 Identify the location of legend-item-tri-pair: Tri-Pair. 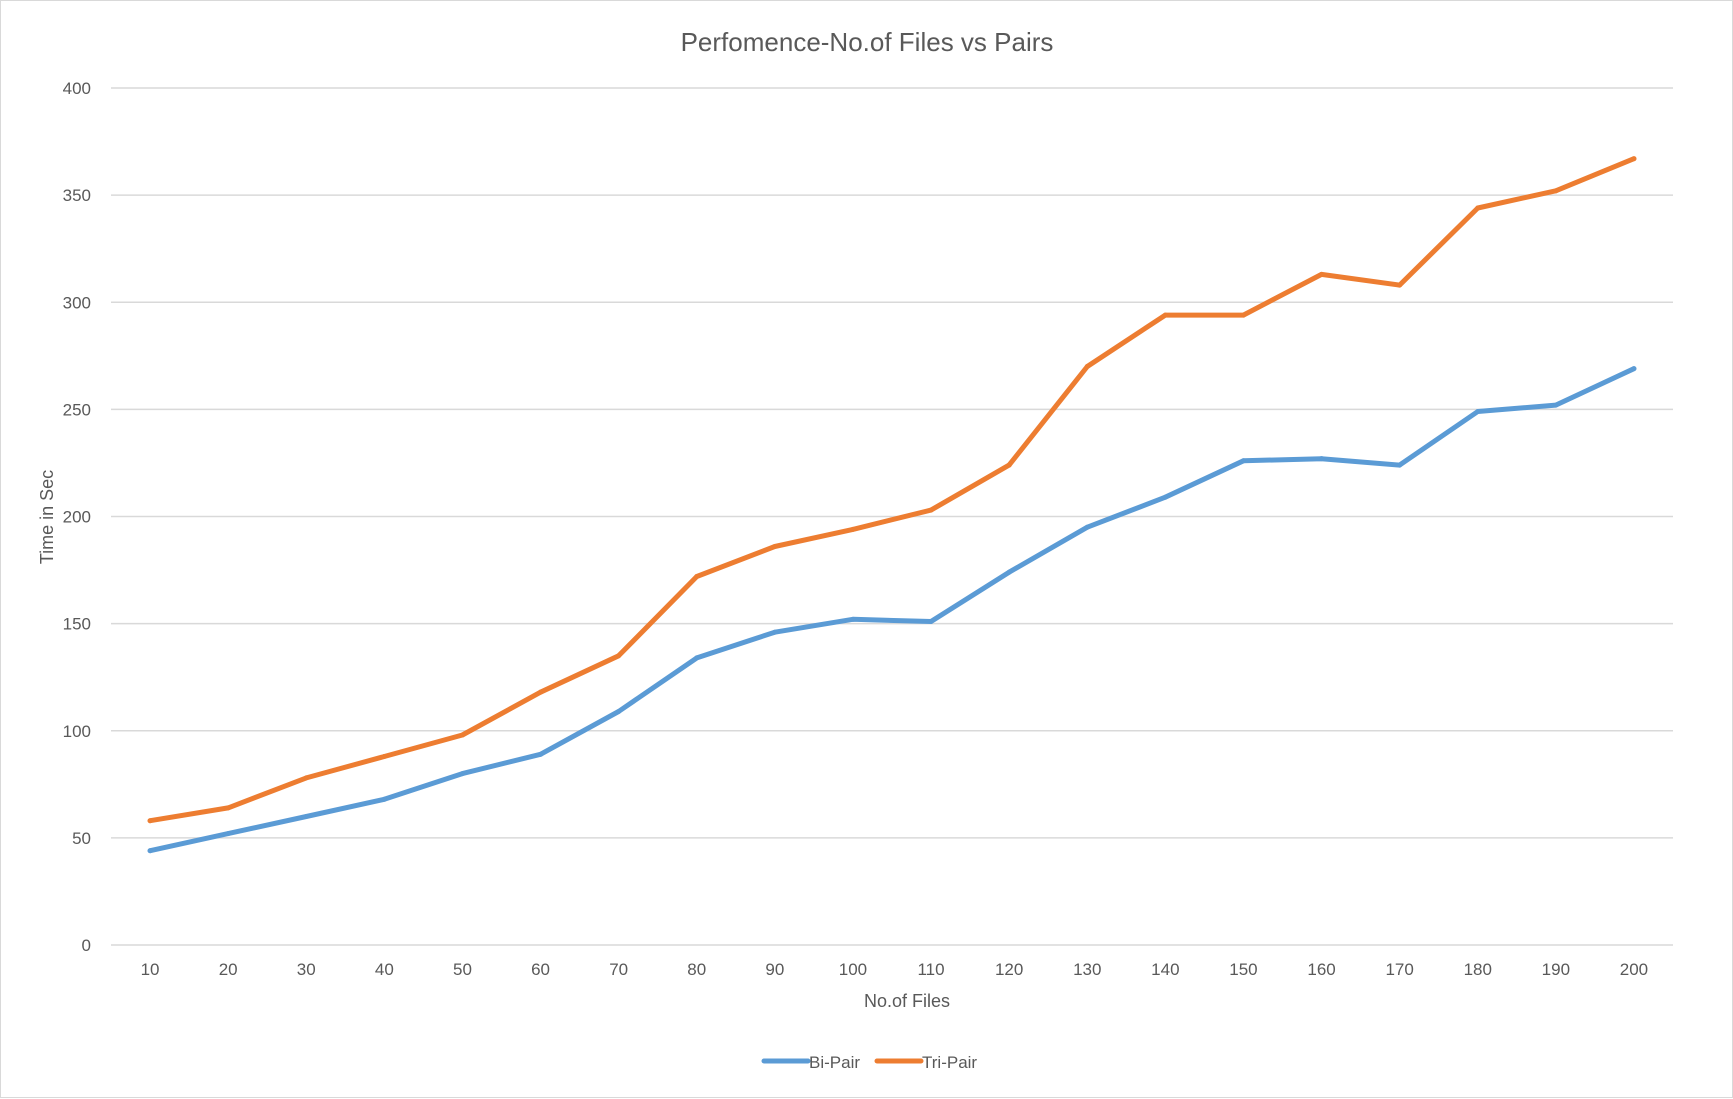
(925, 1062).